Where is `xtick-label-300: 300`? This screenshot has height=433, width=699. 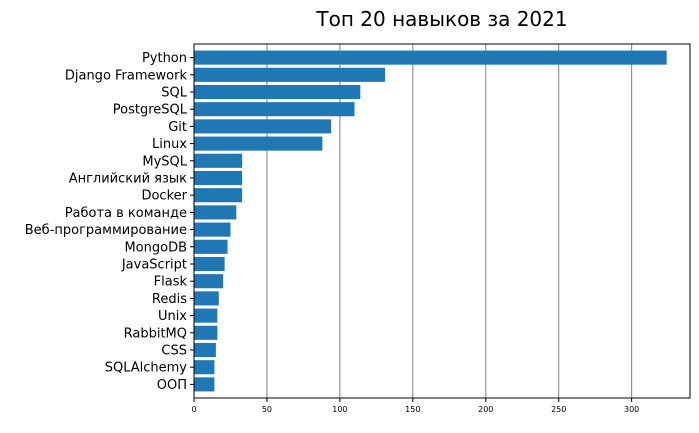 xtick-label-300: 300 is located at coordinates (631, 409).